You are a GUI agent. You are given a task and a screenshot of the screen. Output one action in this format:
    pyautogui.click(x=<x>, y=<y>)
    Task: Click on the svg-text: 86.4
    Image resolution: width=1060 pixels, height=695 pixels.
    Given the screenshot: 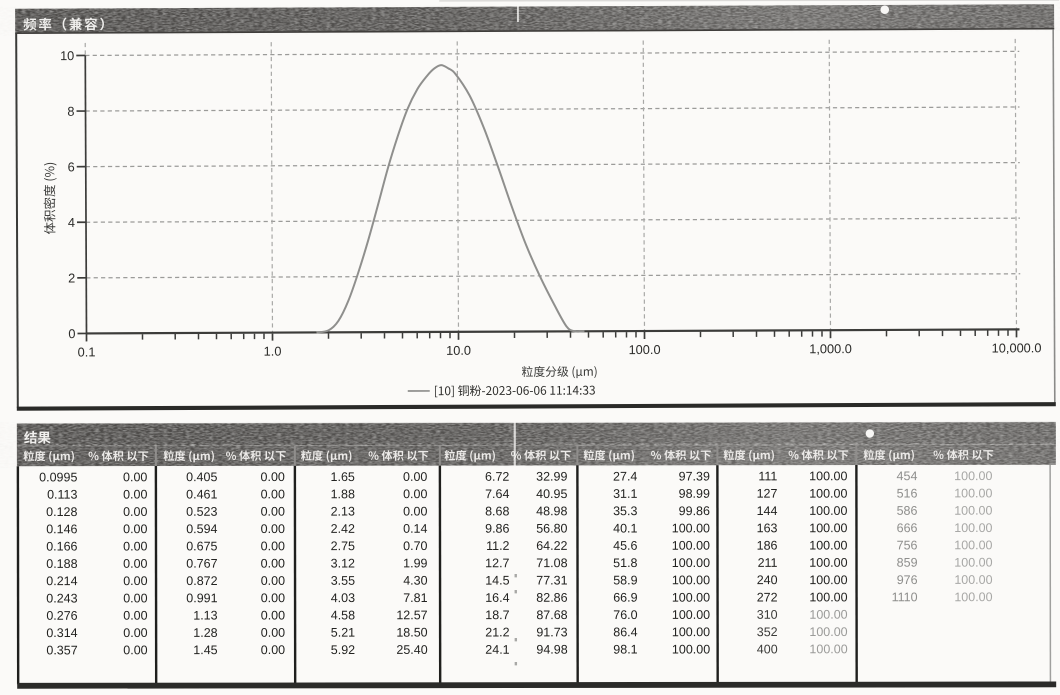 What is the action you would take?
    pyautogui.click(x=625, y=632)
    